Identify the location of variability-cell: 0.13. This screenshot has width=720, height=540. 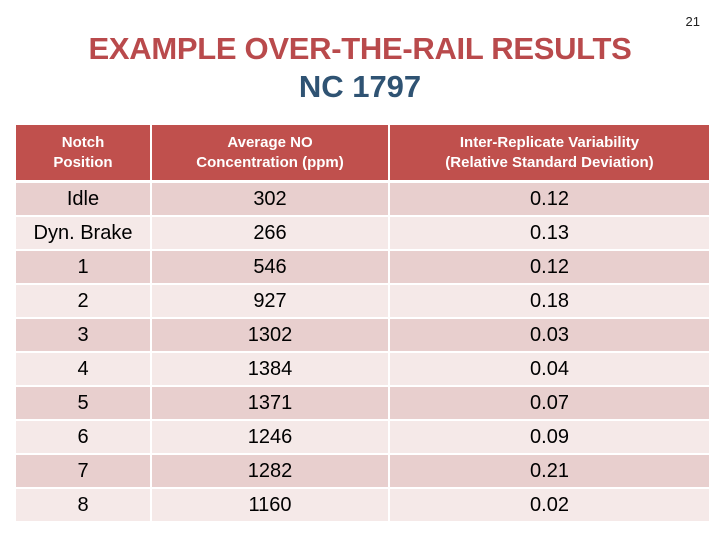
(549, 233).